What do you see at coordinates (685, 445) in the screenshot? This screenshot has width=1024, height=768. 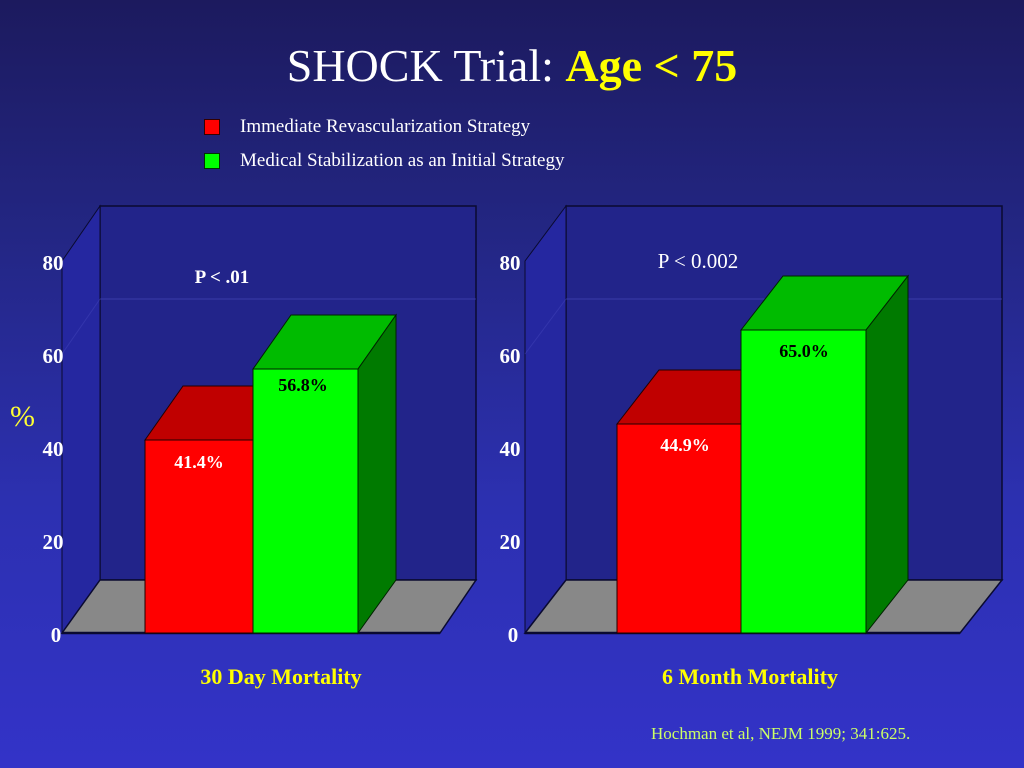 I see `bar-value-label: 44.9%` at bounding box center [685, 445].